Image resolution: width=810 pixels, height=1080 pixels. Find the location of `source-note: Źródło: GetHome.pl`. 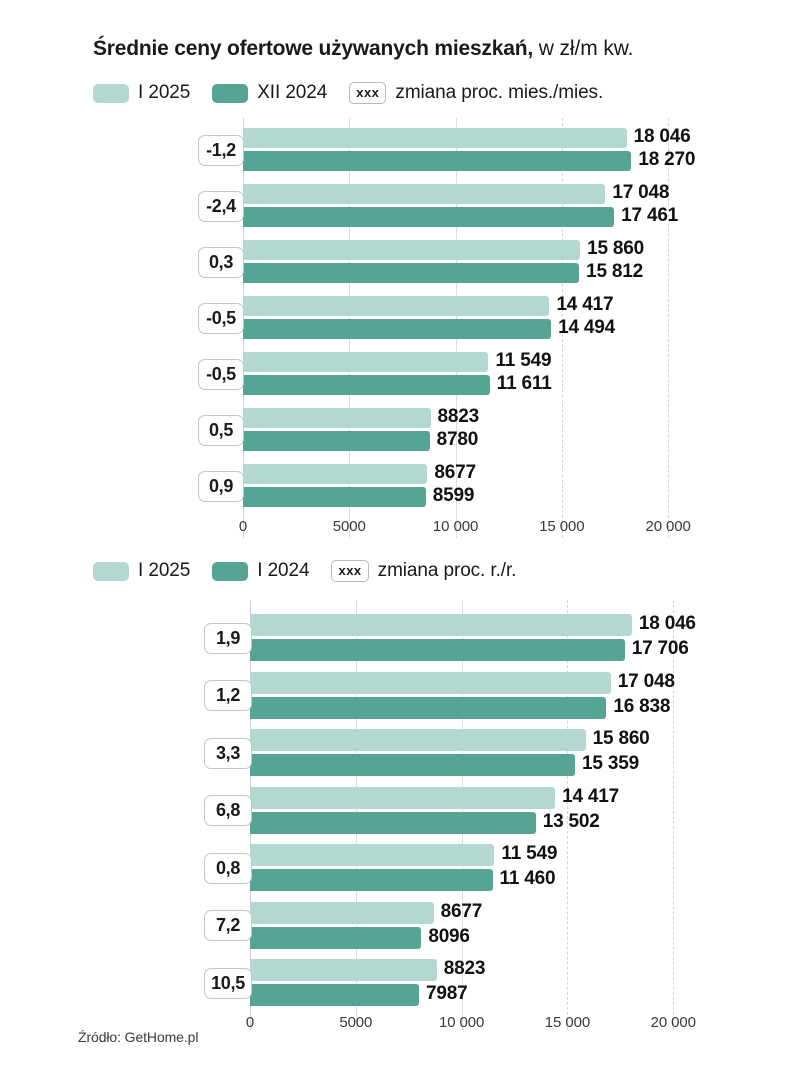

source-note: Źródło: GetHome.pl is located at coordinates (138, 1037).